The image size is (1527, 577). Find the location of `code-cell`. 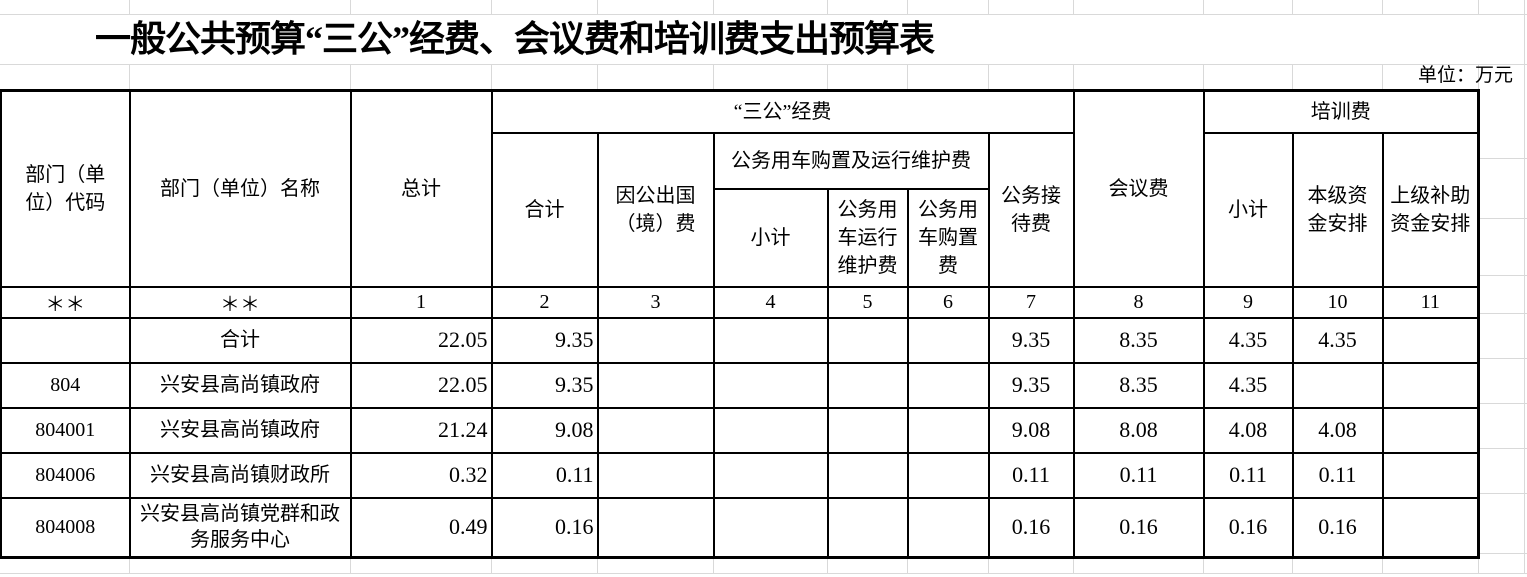

code-cell is located at coordinates (65, 340).